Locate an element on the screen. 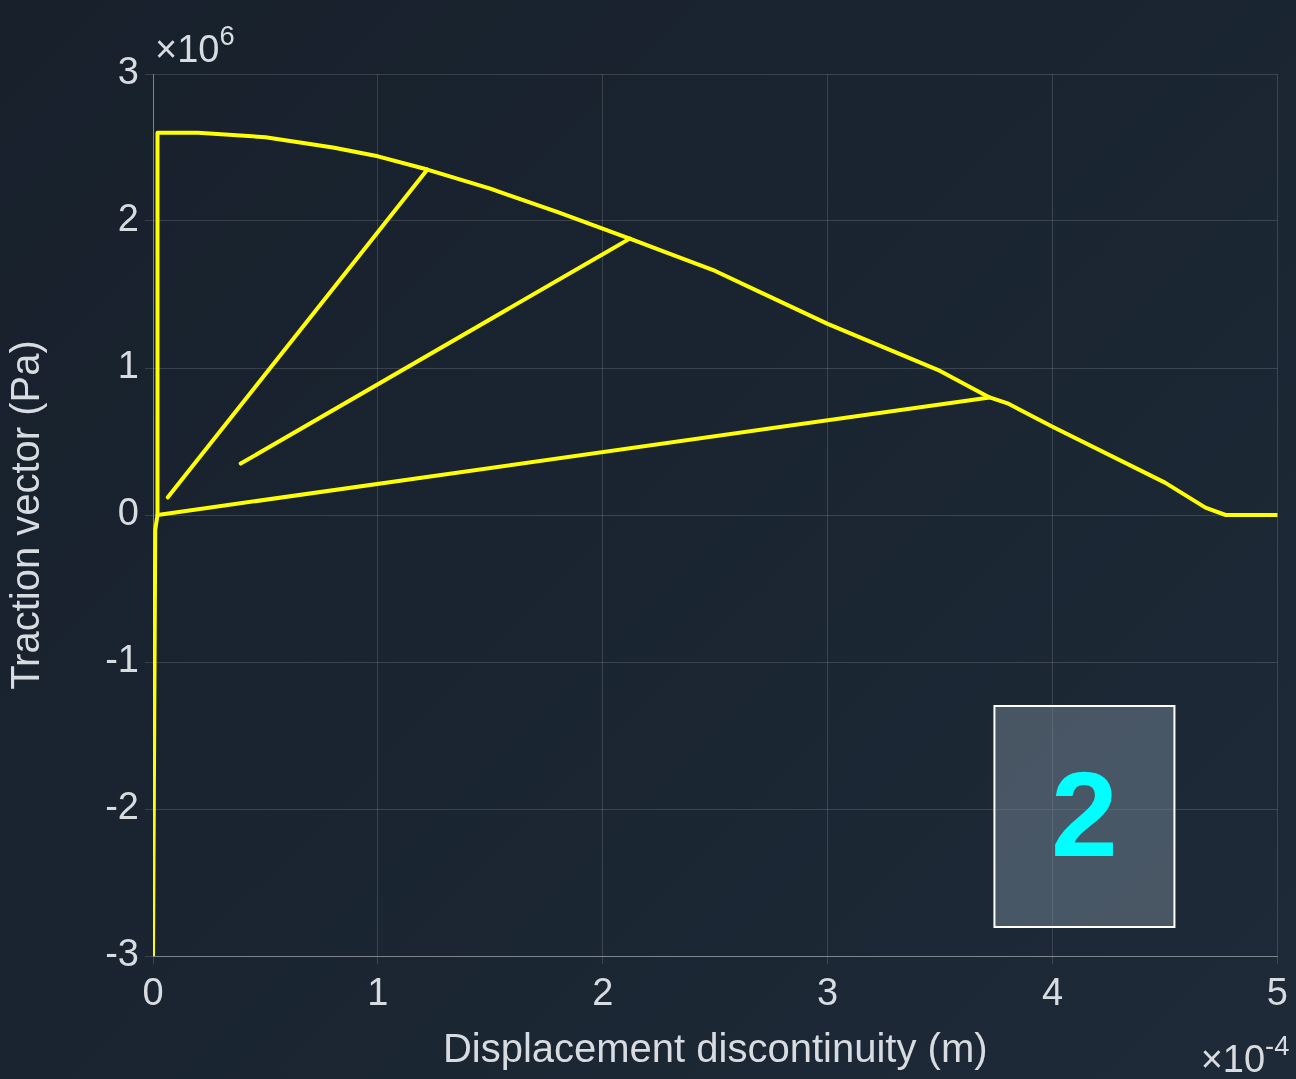 This screenshot has height=1079, width=1296. x-axis-title: Displacement discontinuity (m) is located at coordinates (715, 1048).